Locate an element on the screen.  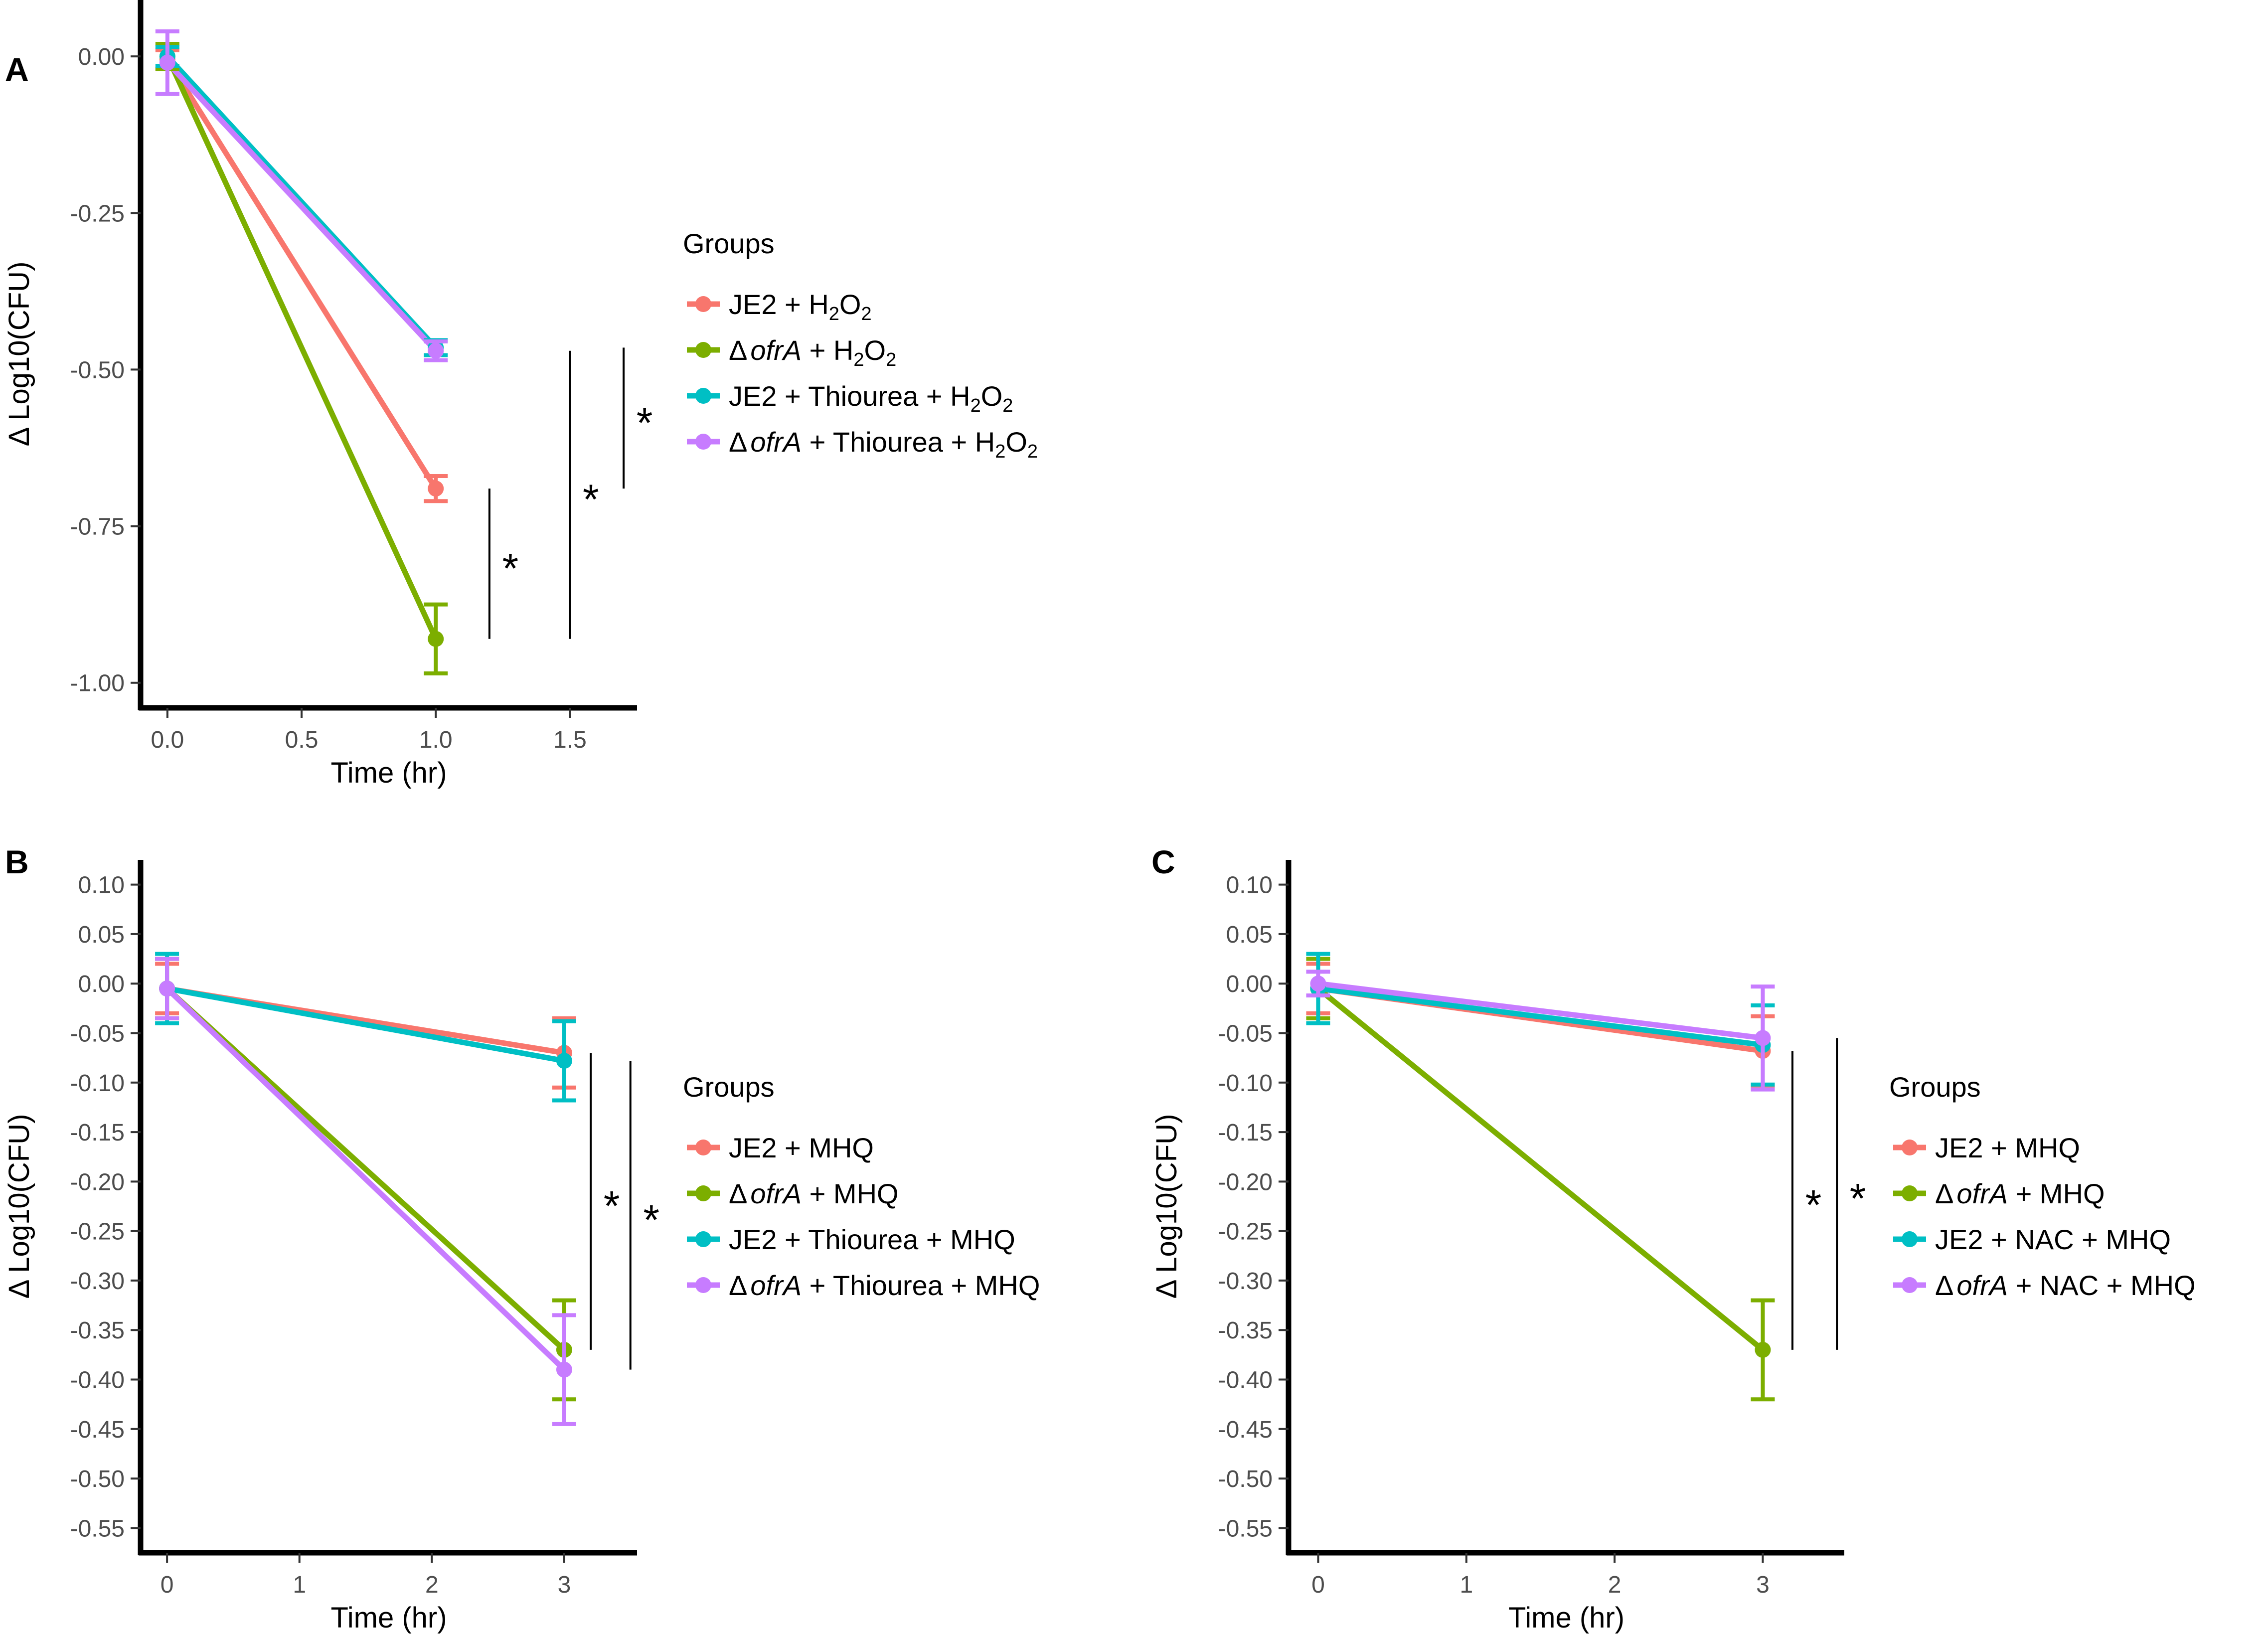
y-tick-label: -0.45 is located at coordinates (1245, 1430).